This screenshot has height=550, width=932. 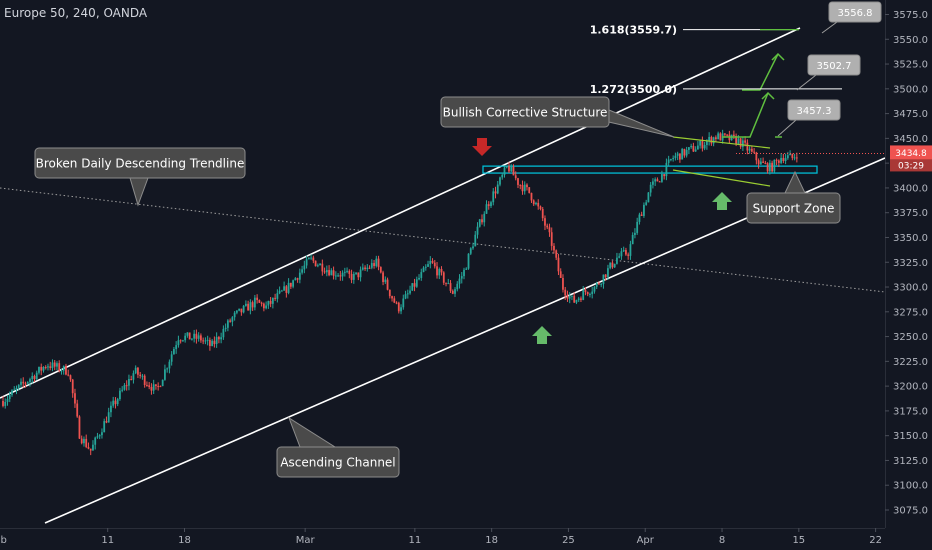 I want to click on current-price-badge, so click(x=911, y=152).